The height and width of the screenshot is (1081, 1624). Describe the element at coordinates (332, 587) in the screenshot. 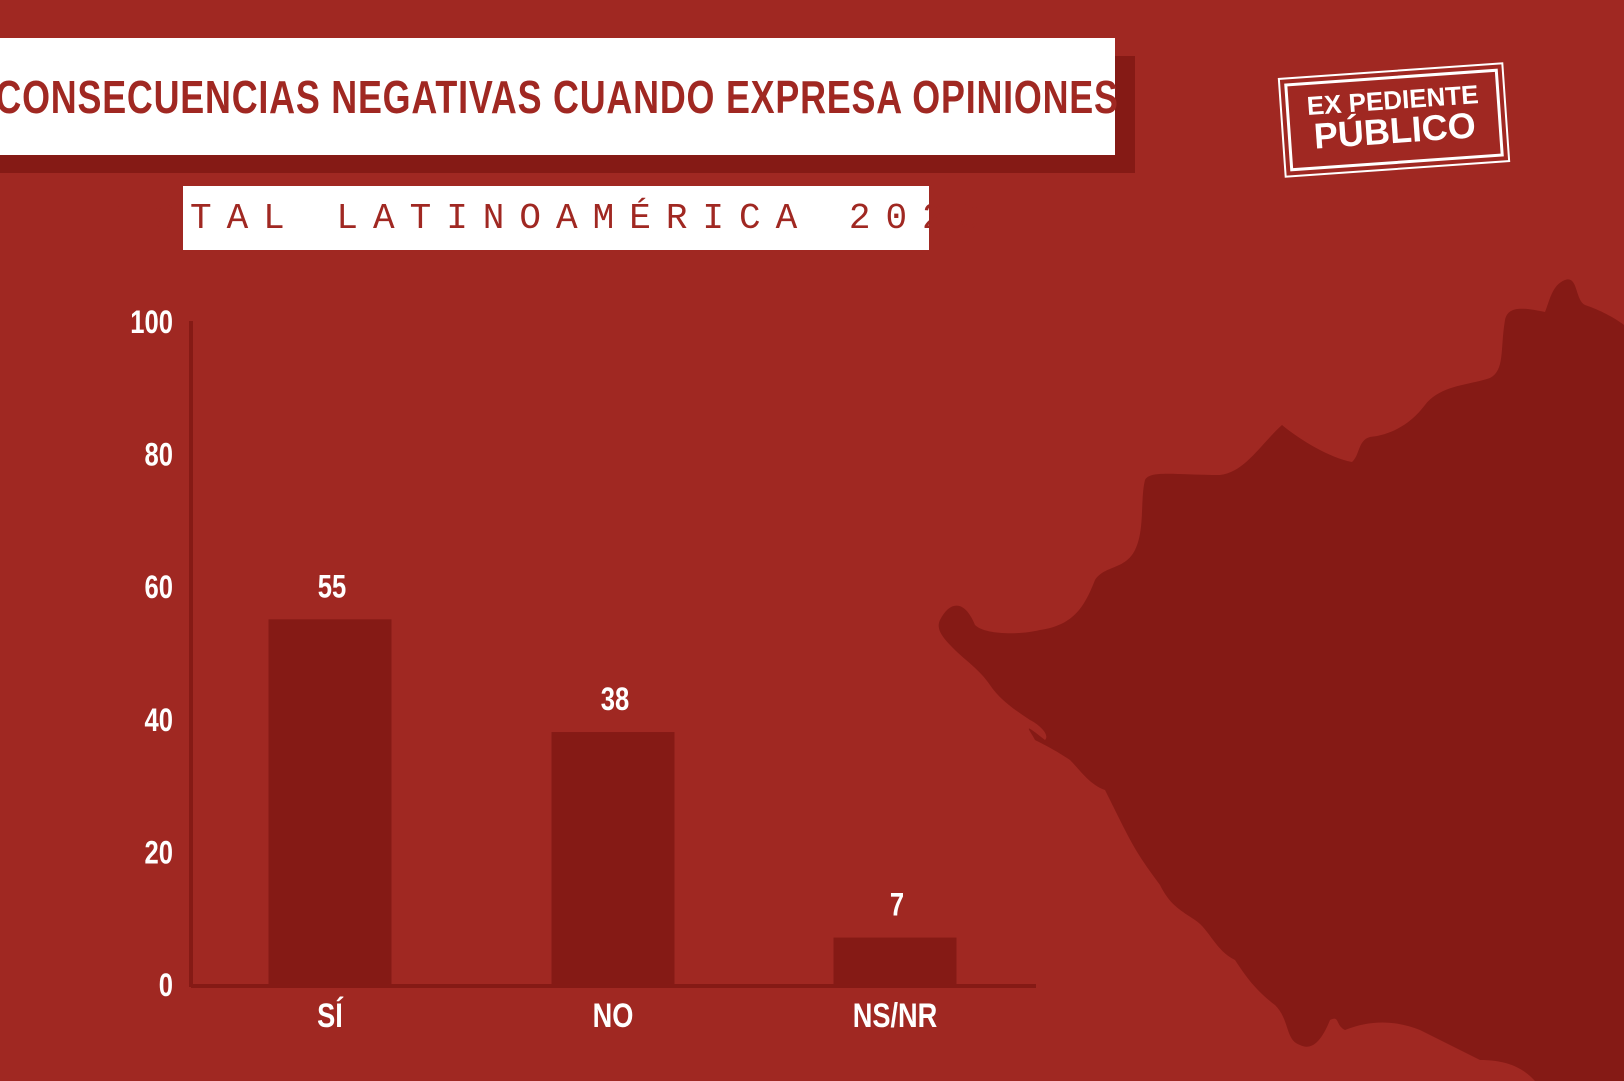

I see `data-label: 55` at that location.